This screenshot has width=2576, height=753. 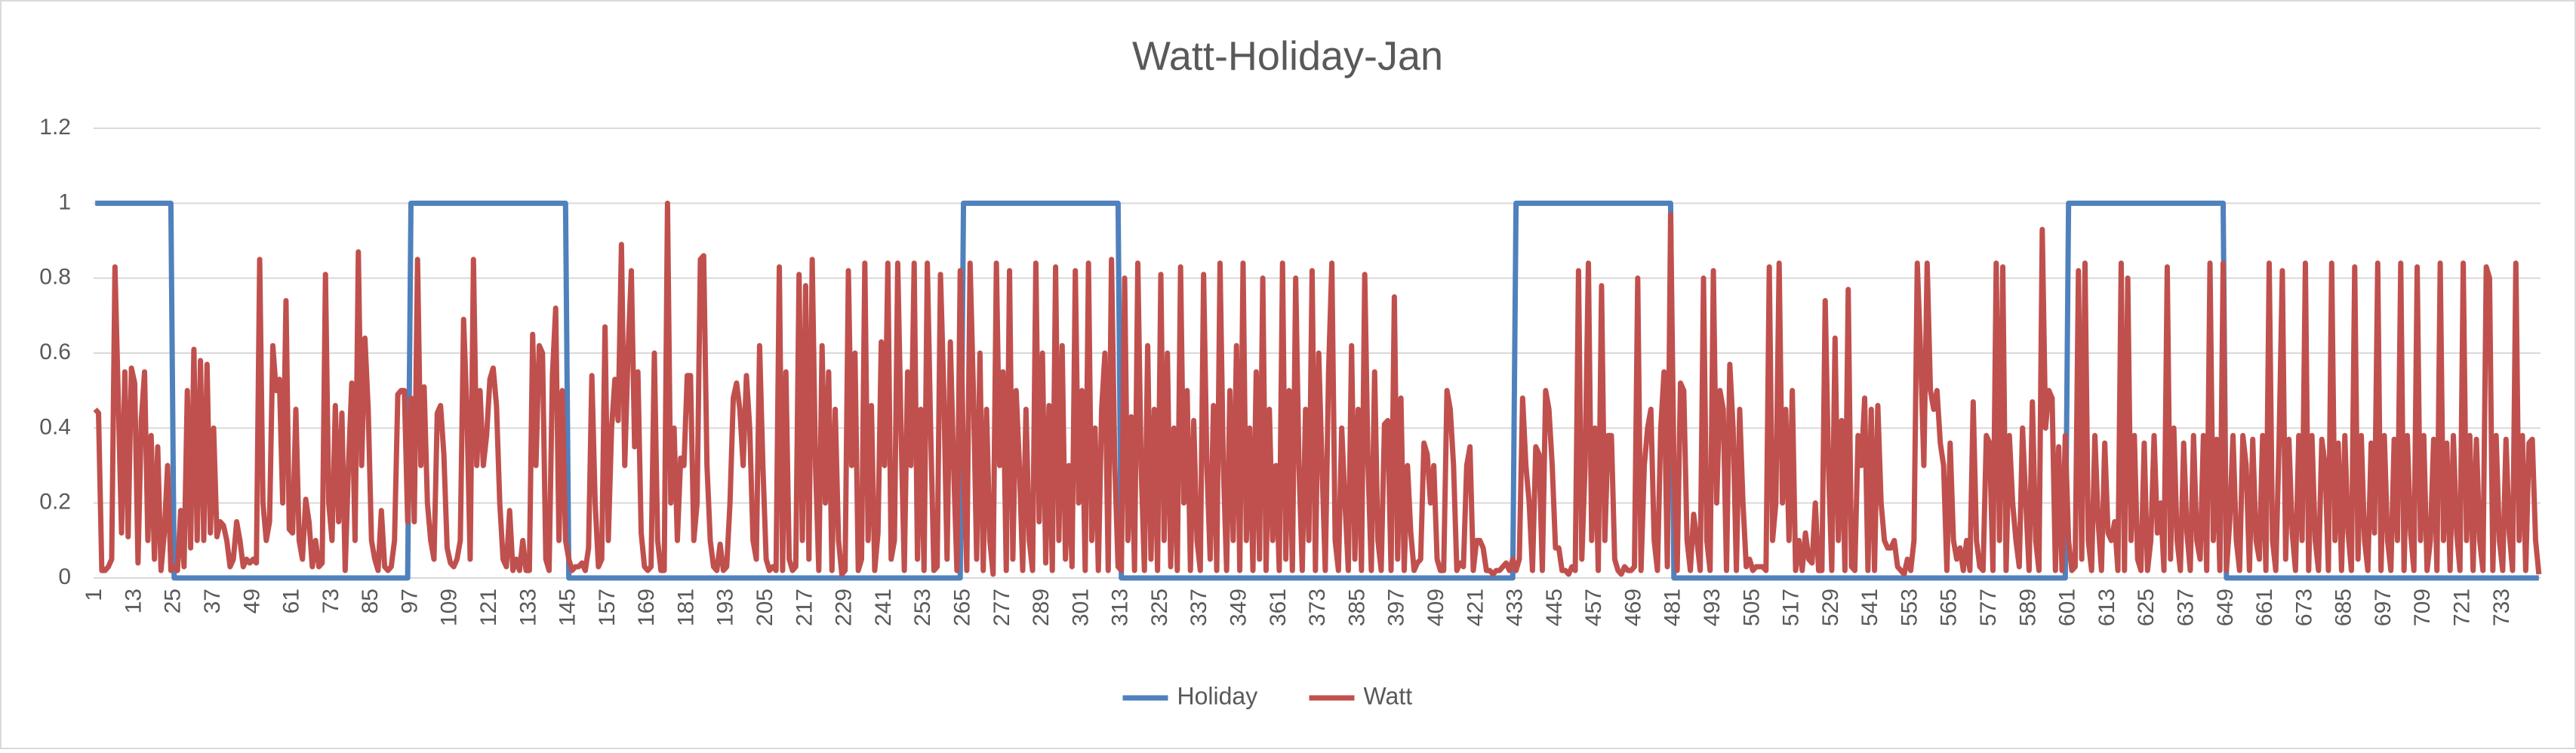 I want to click on y-tick-label: 0, so click(x=64, y=576).